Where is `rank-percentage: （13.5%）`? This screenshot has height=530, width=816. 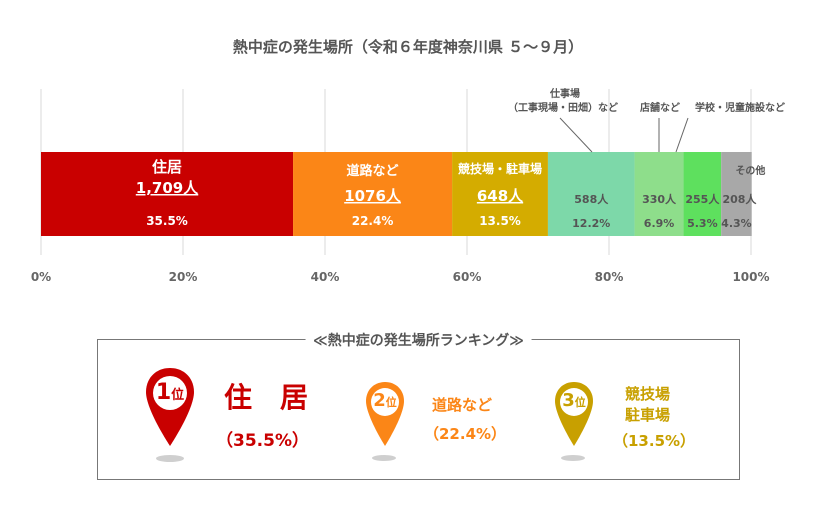
rank-percentage: （13.5%） is located at coordinates (654, 441).